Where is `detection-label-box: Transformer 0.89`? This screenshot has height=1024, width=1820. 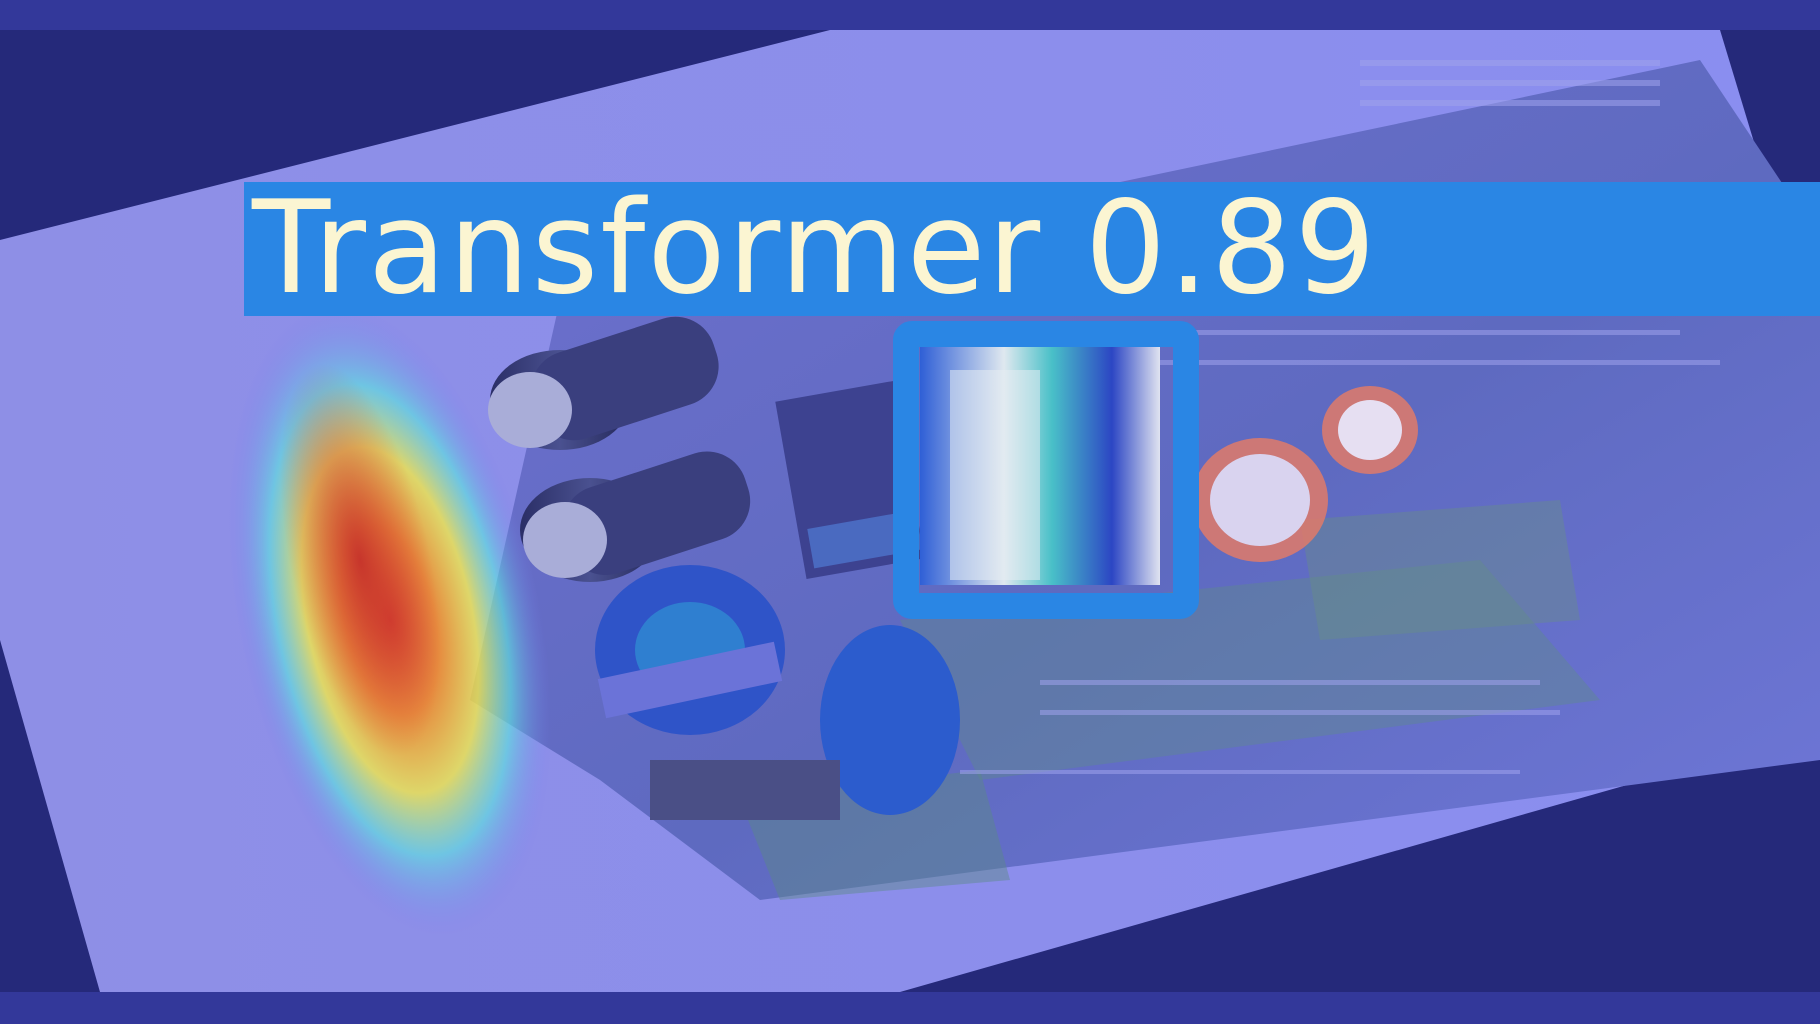 detection-label-box: Transformer 0.89 is located at coordinates (1032, 249).